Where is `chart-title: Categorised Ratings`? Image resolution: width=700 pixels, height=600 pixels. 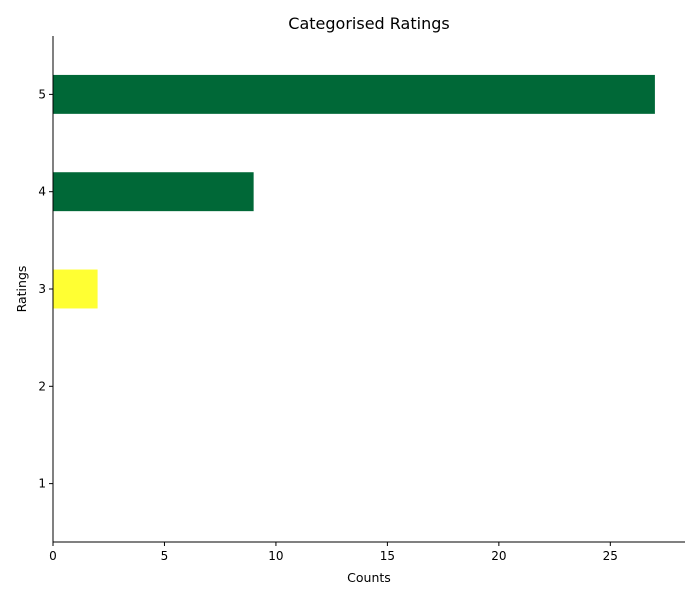
chart-title: Categorised Ratings is located at coordinates (368, 23).